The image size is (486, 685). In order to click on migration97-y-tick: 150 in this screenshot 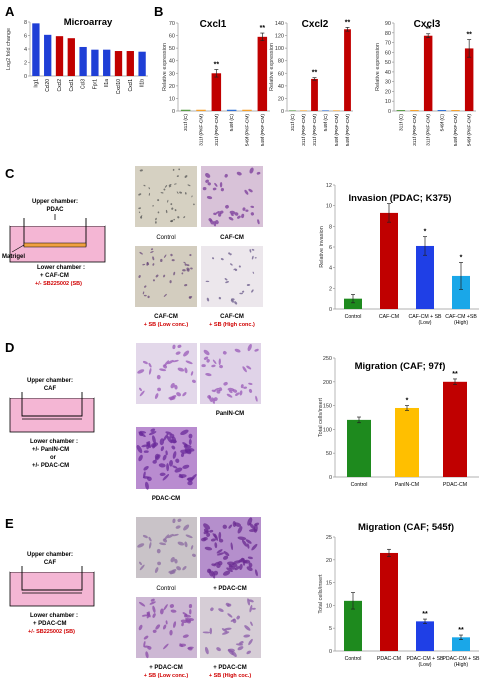, I will do `click(327, 407)`.